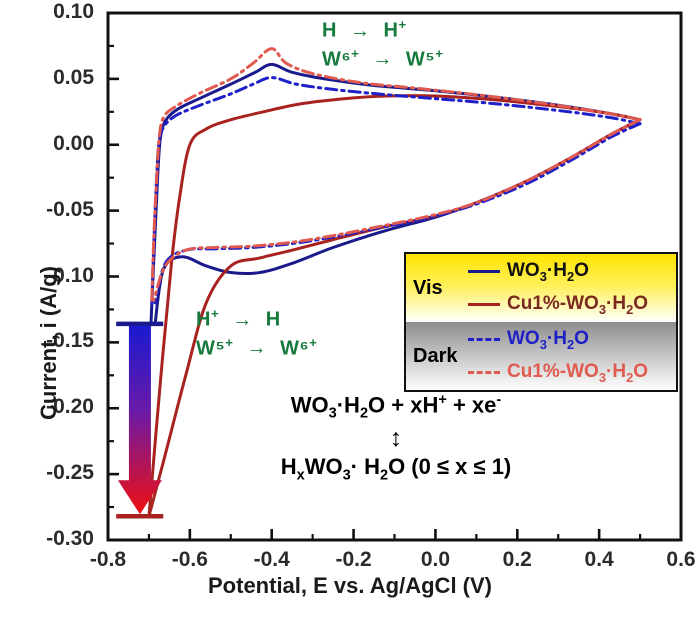 This screenshot has width=700, height=626. I want to click on legend-group-label: Vis, so click(428, 287).